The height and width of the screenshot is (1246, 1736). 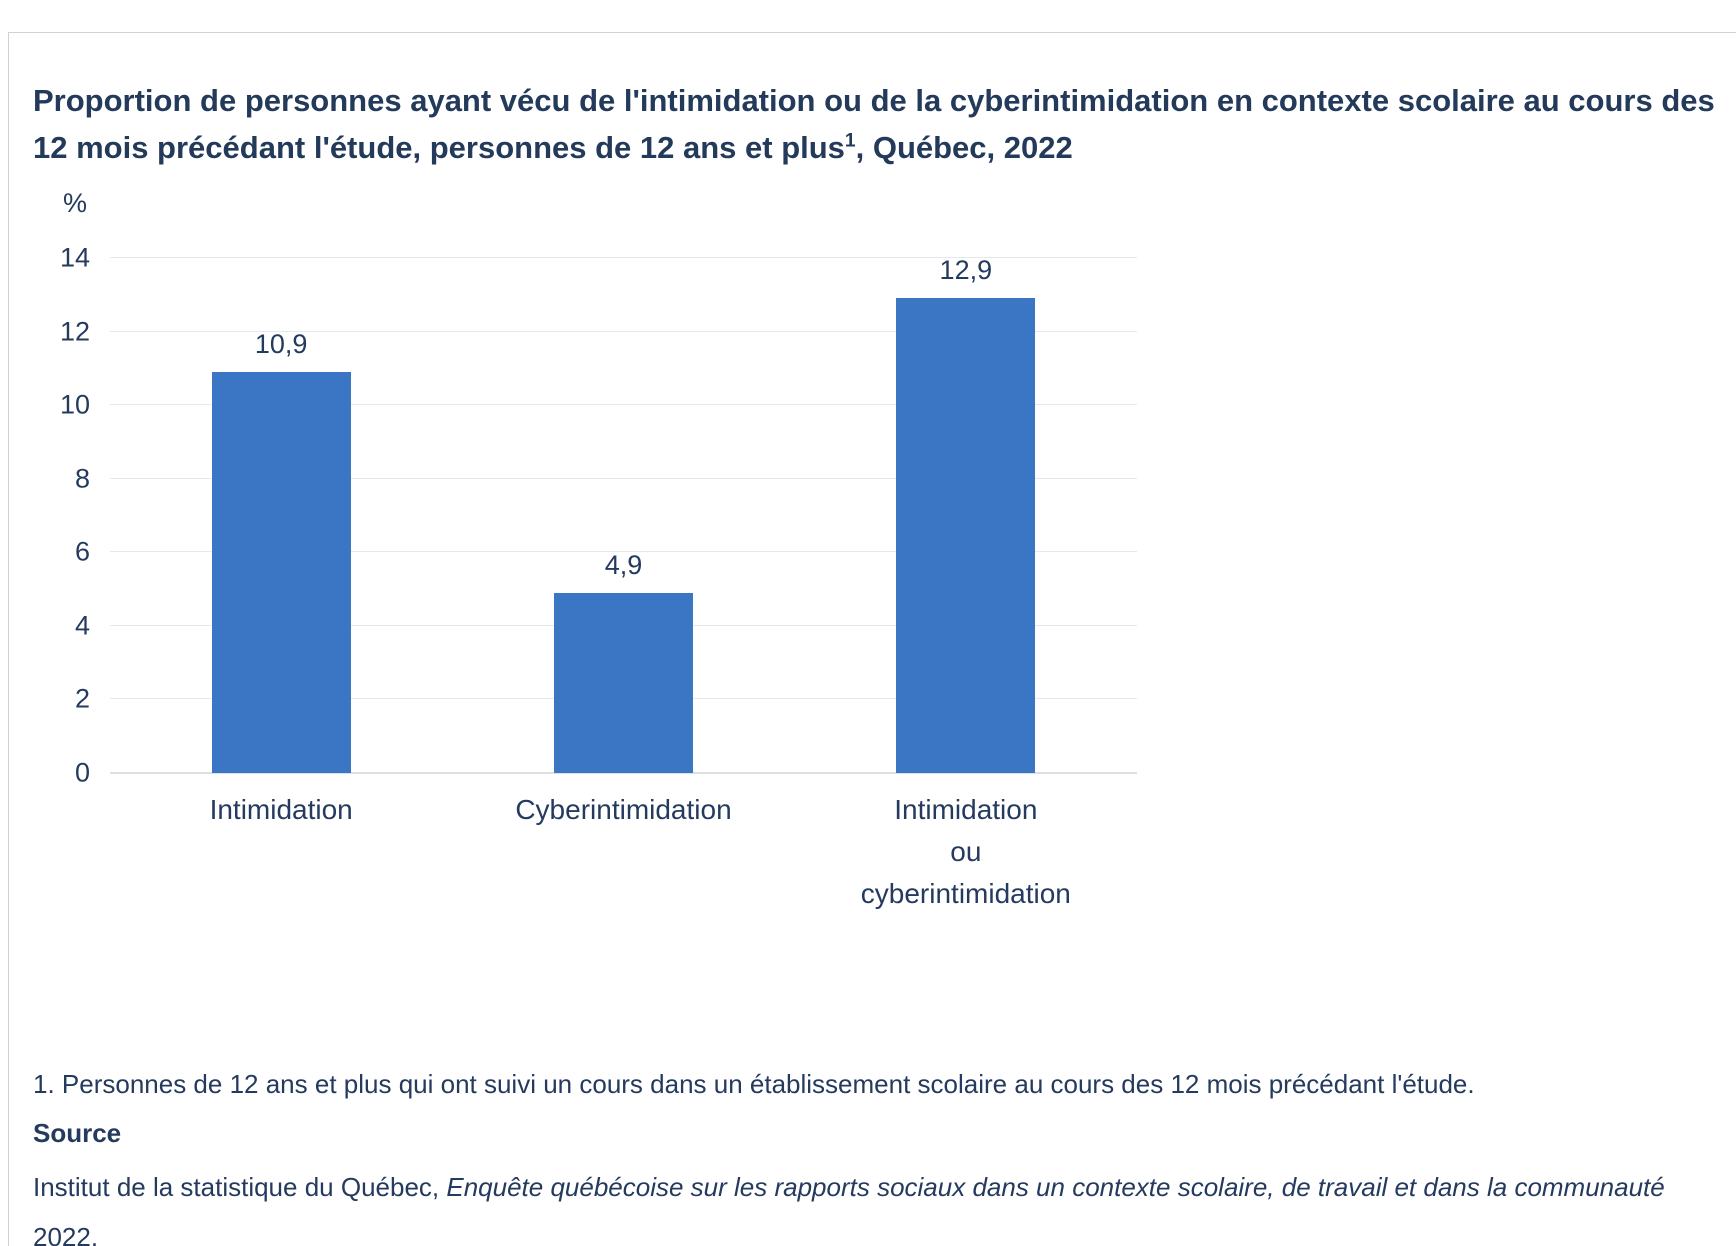 What do you see at coordinates (82, 698) in the screenshot?
I see `y-tick-label-2: 2` at bounding box center [82, 698].